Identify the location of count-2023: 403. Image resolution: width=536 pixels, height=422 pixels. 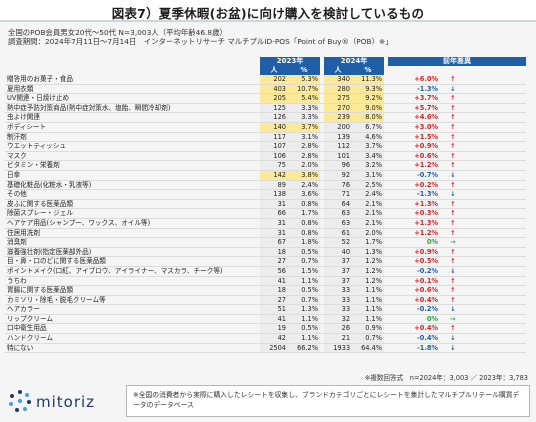
(274, 89).